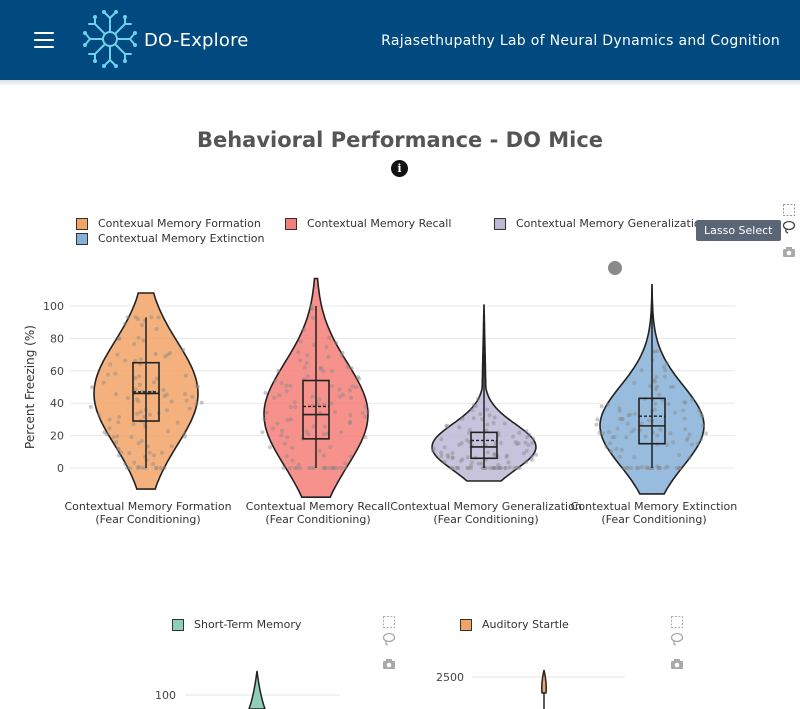 The width and height of the screenshot is (800, 709). Describe the element at coordinates (236, 624) in the screenshot. I see `legend-item-short-term-memory: Short-Term Memory` at that location.